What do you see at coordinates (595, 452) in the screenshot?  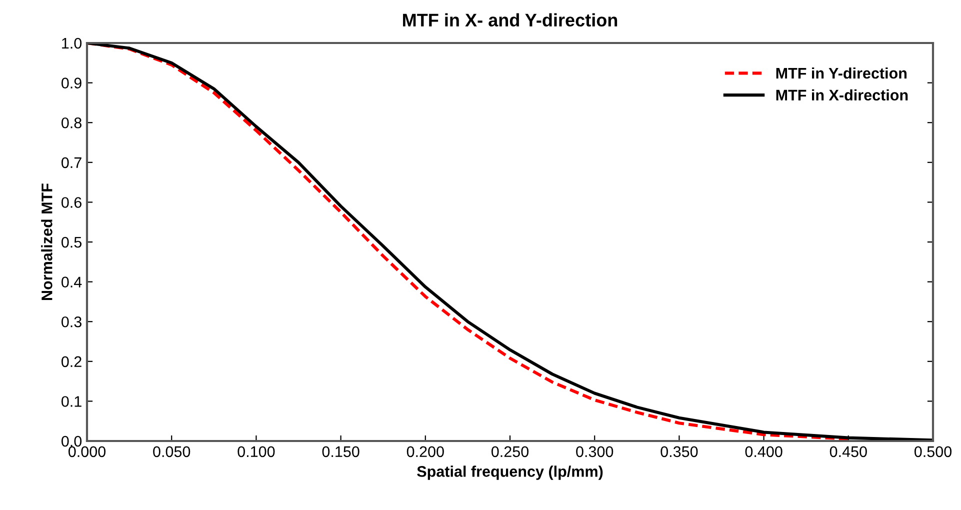 I see `x-tick-label: 0.300` at bounding box center [595, 452].